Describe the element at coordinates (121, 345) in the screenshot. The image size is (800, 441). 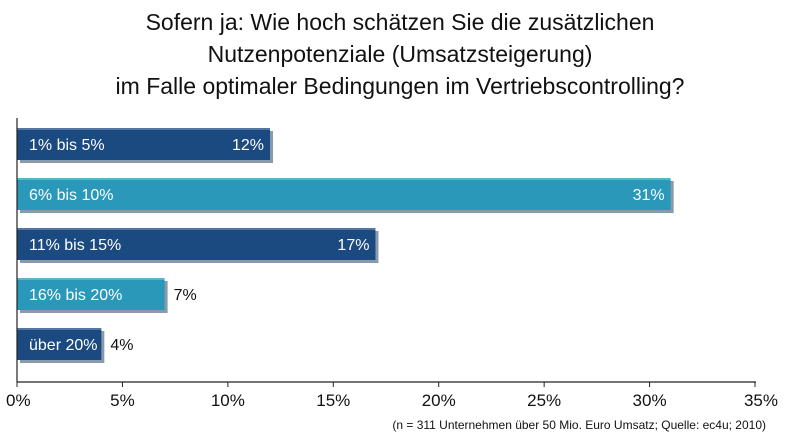
I see `value-label: 4%` at that location.